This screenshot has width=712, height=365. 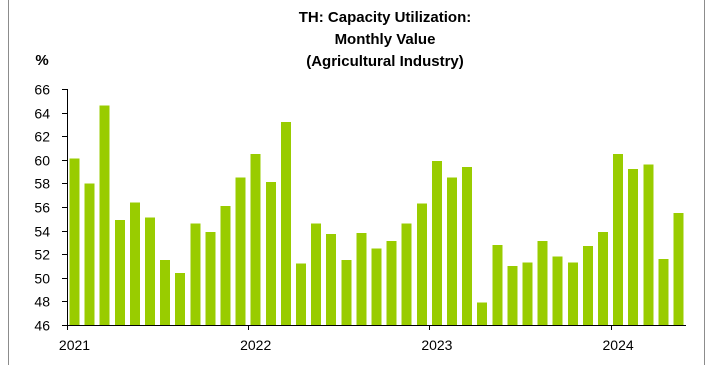 What do you see at coordinates (436, 345) in the screenshot?
I see `x-tick-label: 2023` at bounding box center [436, 345].